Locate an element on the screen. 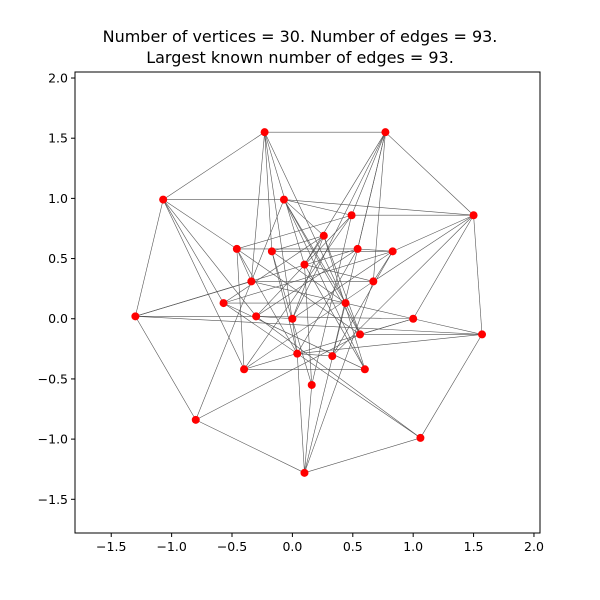  y-tick-label: 0.5 is located at coordinates (58, 258).